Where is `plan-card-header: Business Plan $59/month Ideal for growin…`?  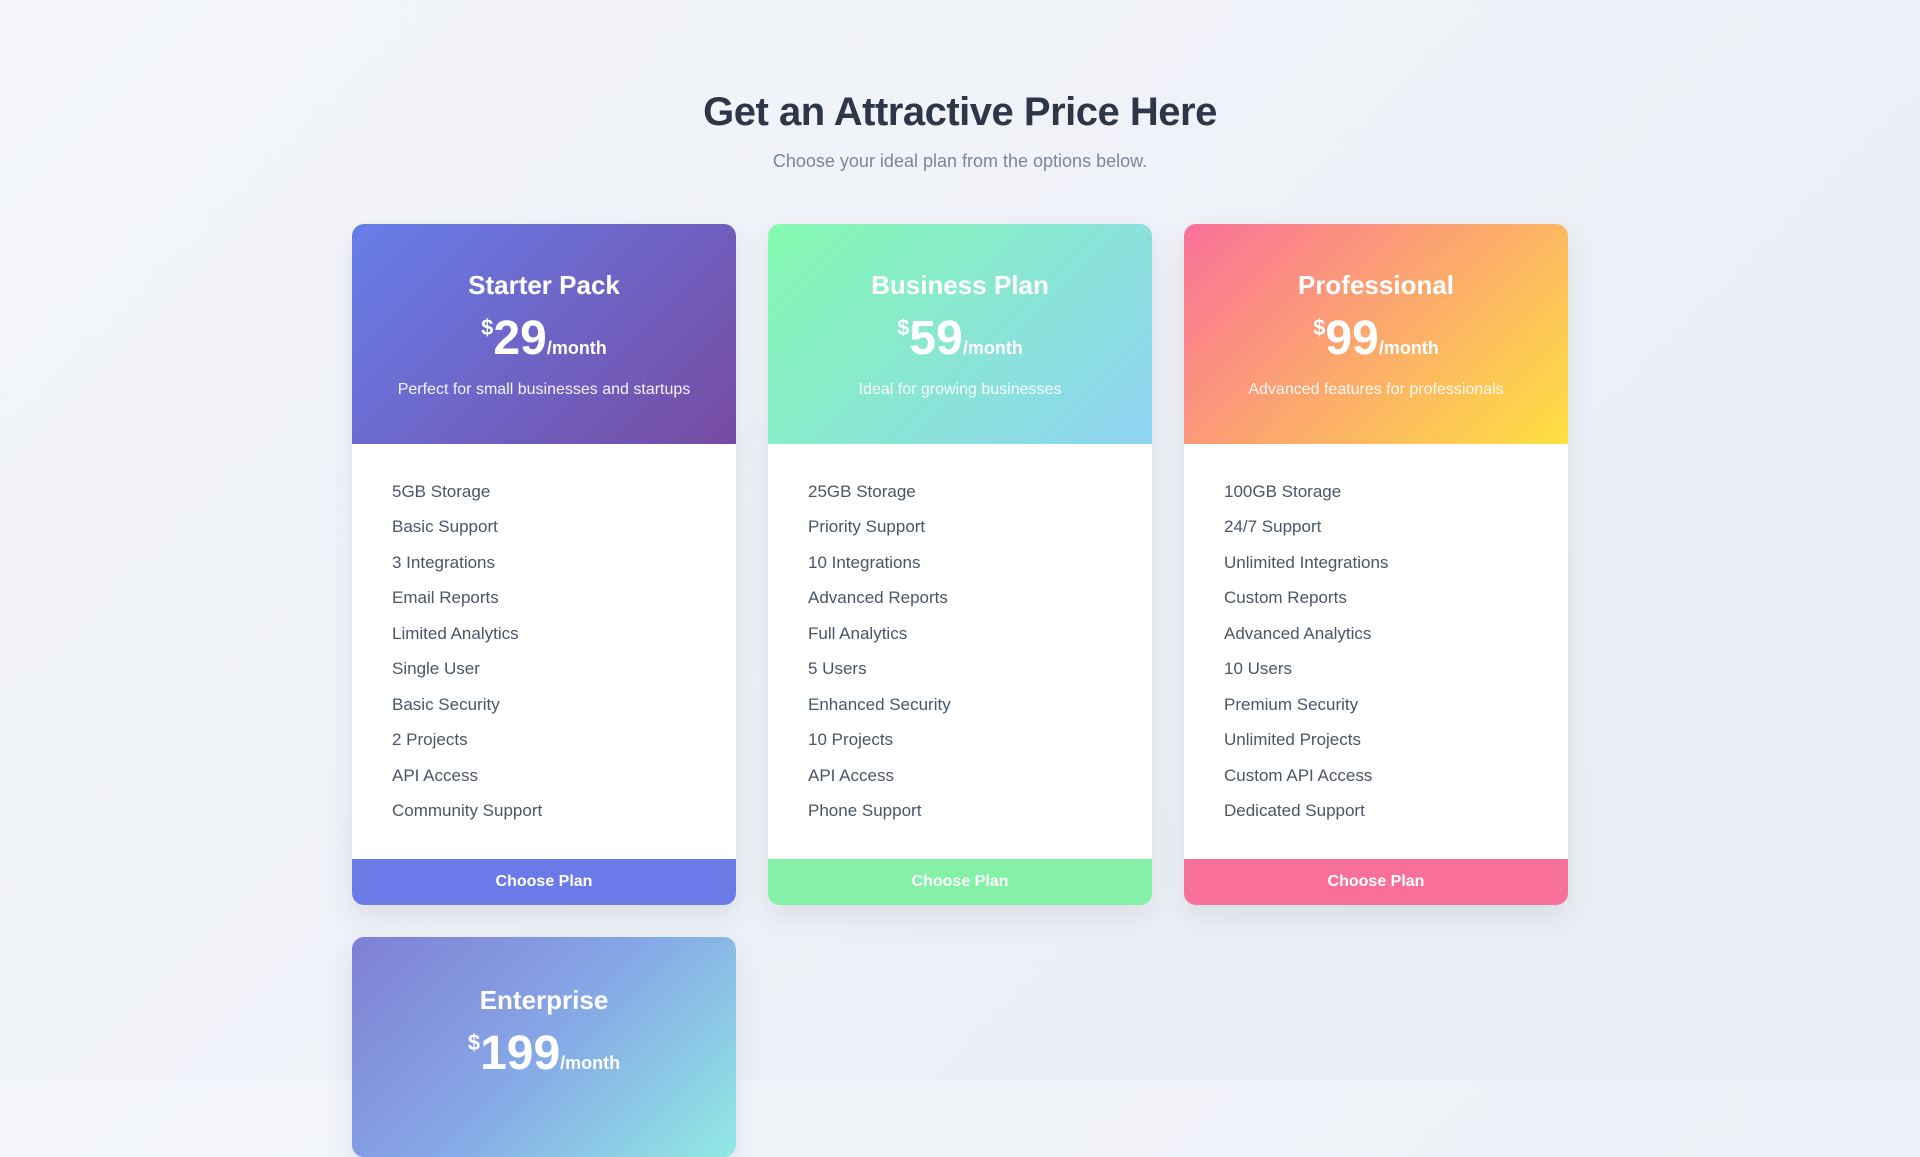 plan-card-header: Business Plan $59/month Ideal for growin… is located at coordinates (960, 334).